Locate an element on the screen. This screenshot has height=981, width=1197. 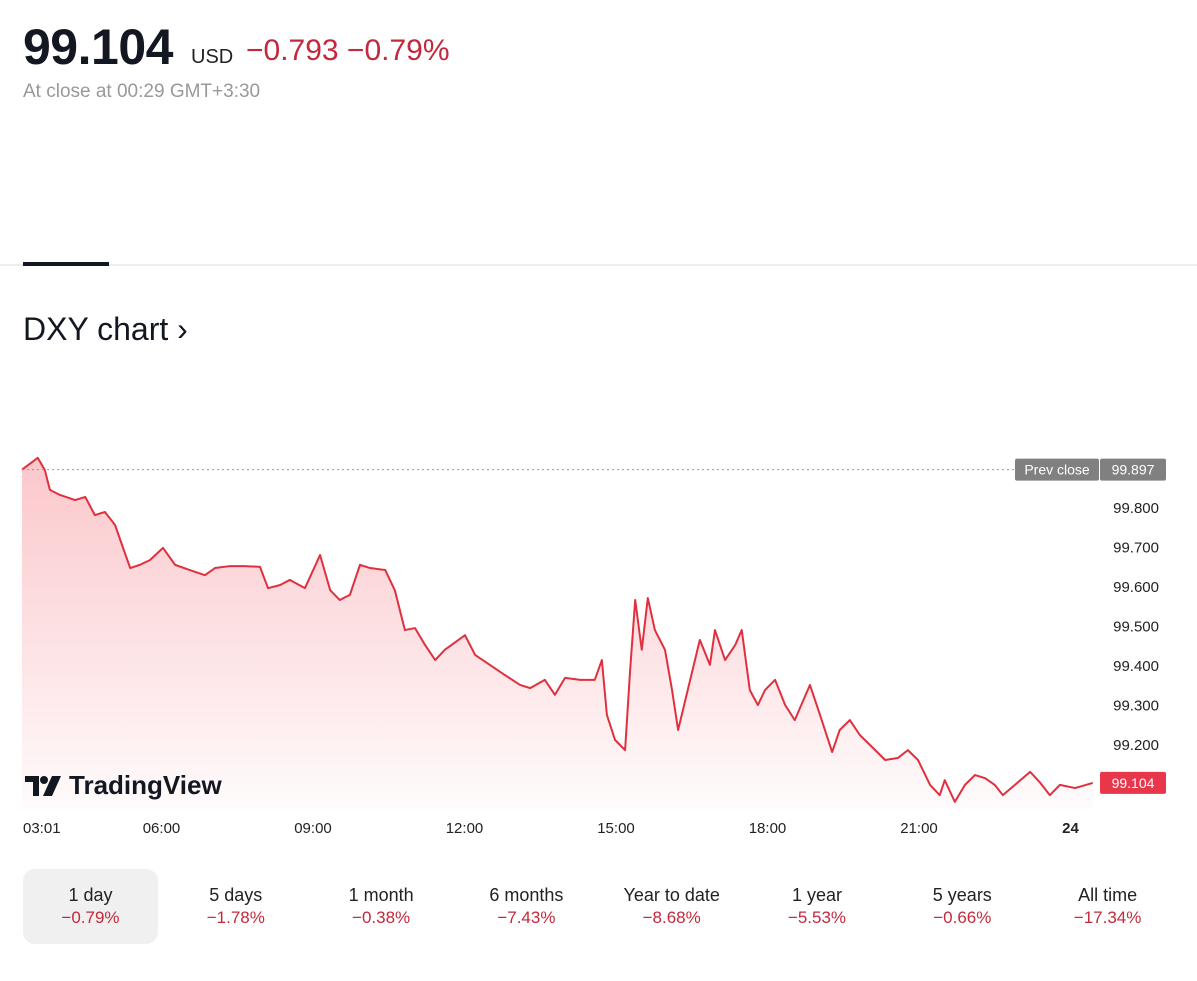
price-change: −0.793 −0.79% is located at coordinates (348, 50).